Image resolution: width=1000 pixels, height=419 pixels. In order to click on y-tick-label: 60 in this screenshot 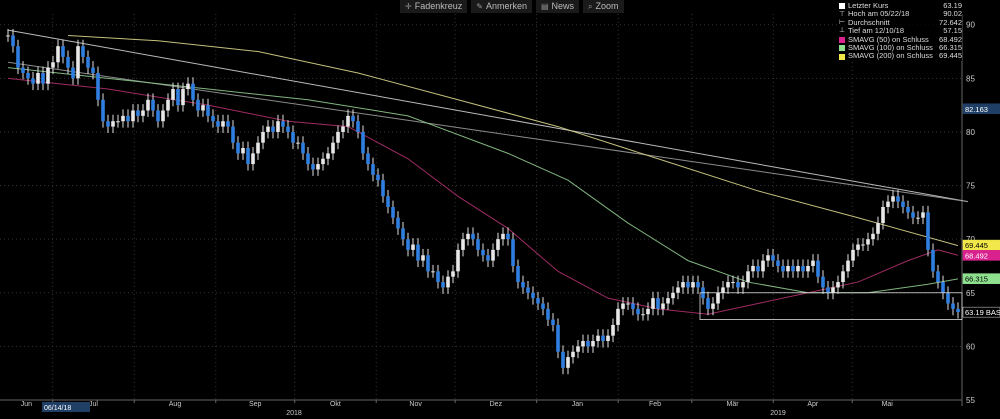, I will do `click(970, 346)`.